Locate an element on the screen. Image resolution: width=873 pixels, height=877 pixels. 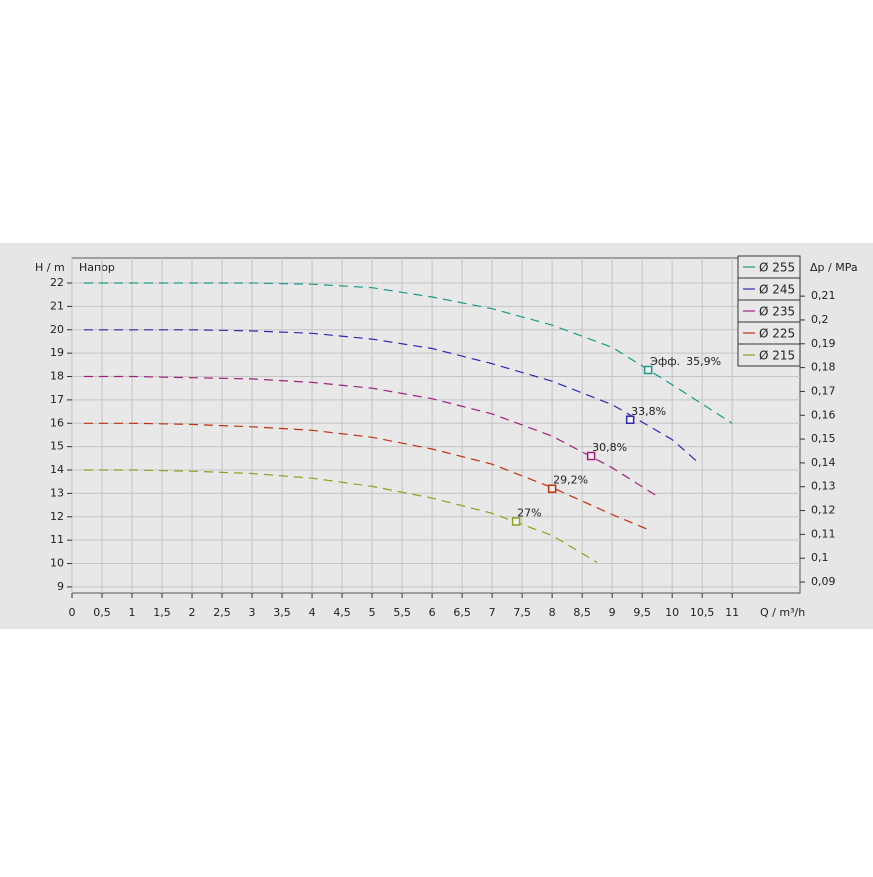
y2-tick-label: 0,21 is located at coordinates (823, 295).